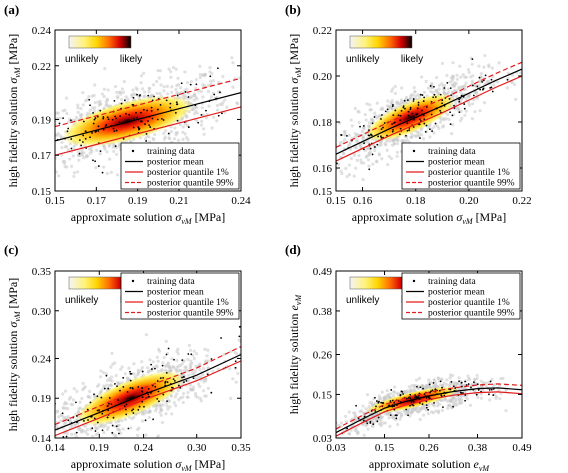 This screenshot has height=473, width=568. Describe the element at coordinates (97, 201) in the screenshot. I see `x-tick-label: 0.17` at that location.